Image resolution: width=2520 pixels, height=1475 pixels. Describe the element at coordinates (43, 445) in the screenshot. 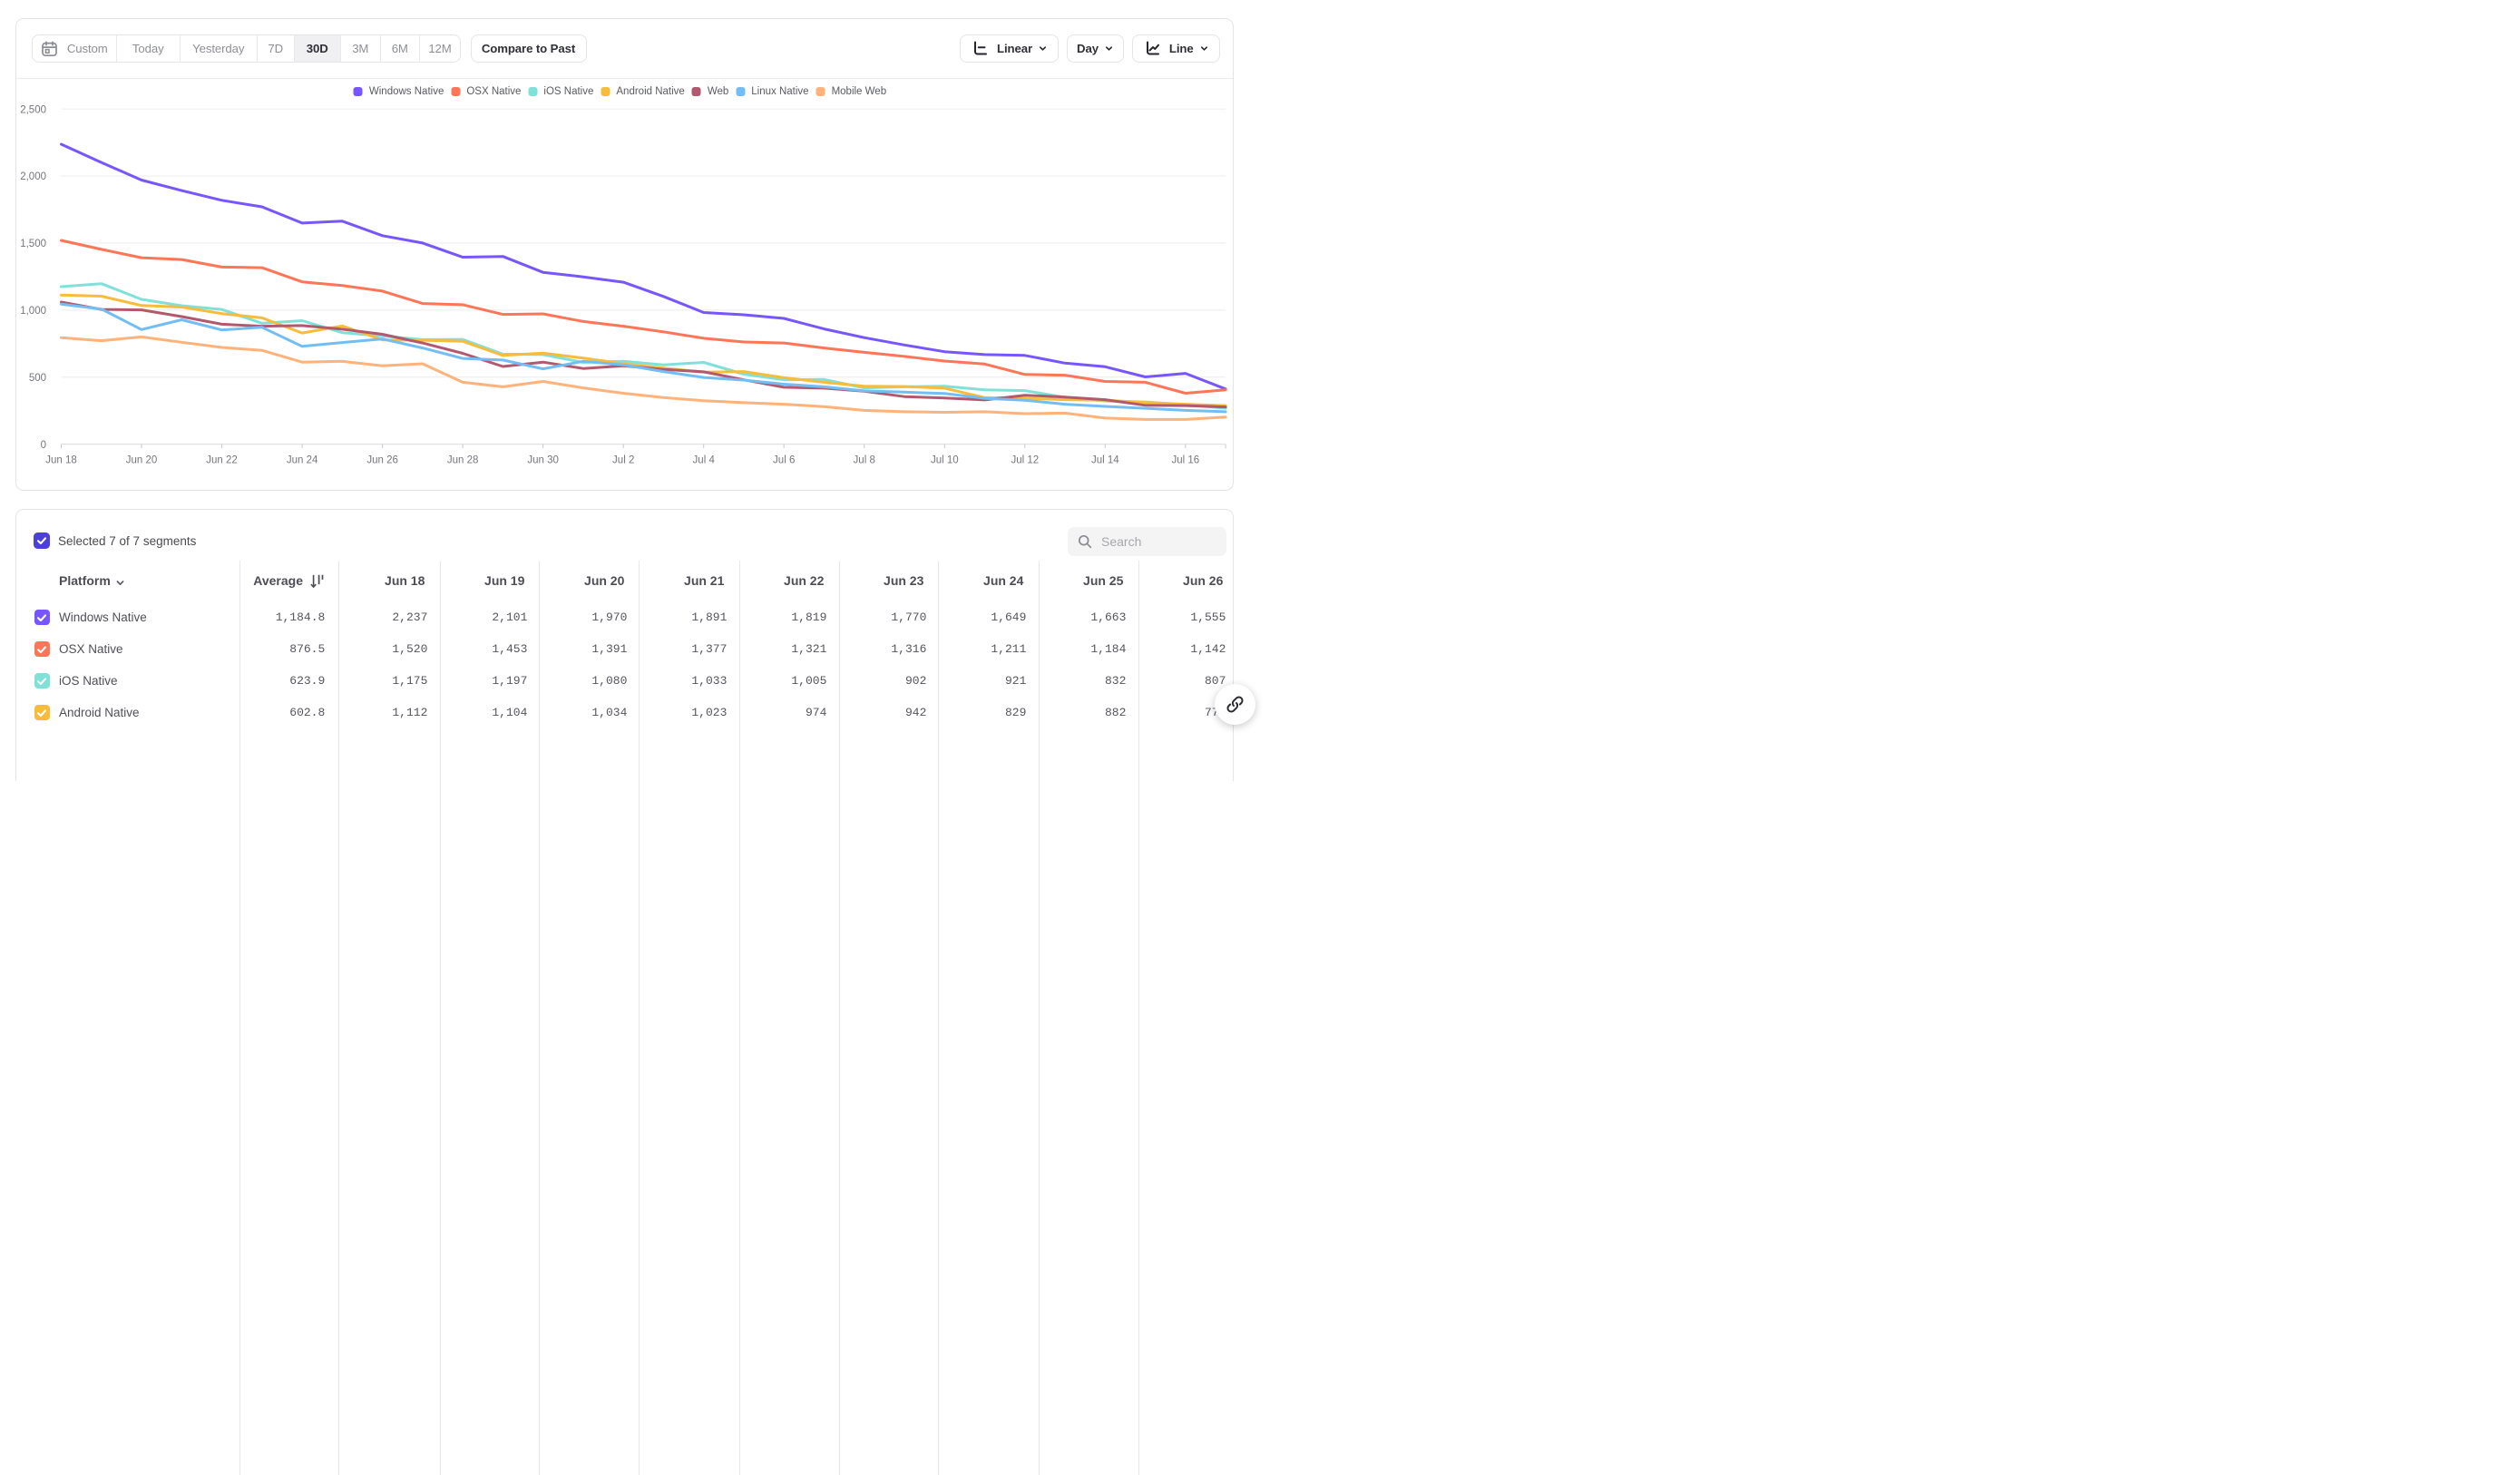

I see `svg-text: 0` at that location.